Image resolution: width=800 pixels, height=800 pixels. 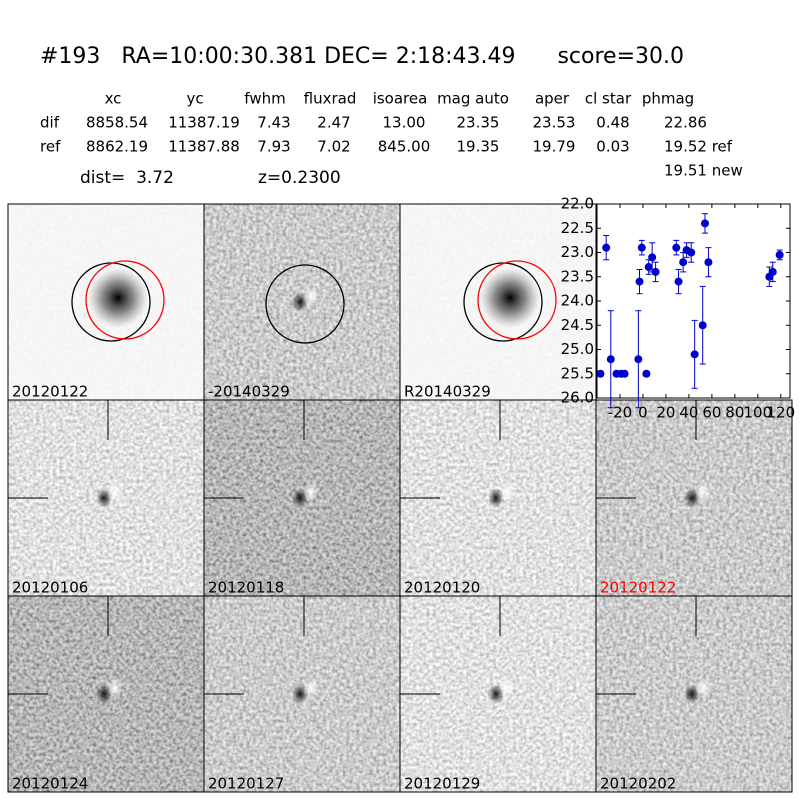 What do you see at coordinates (117, 147) in the screenshot?
I see `table-cell: 8862.19` at bounding box center [117, 147].